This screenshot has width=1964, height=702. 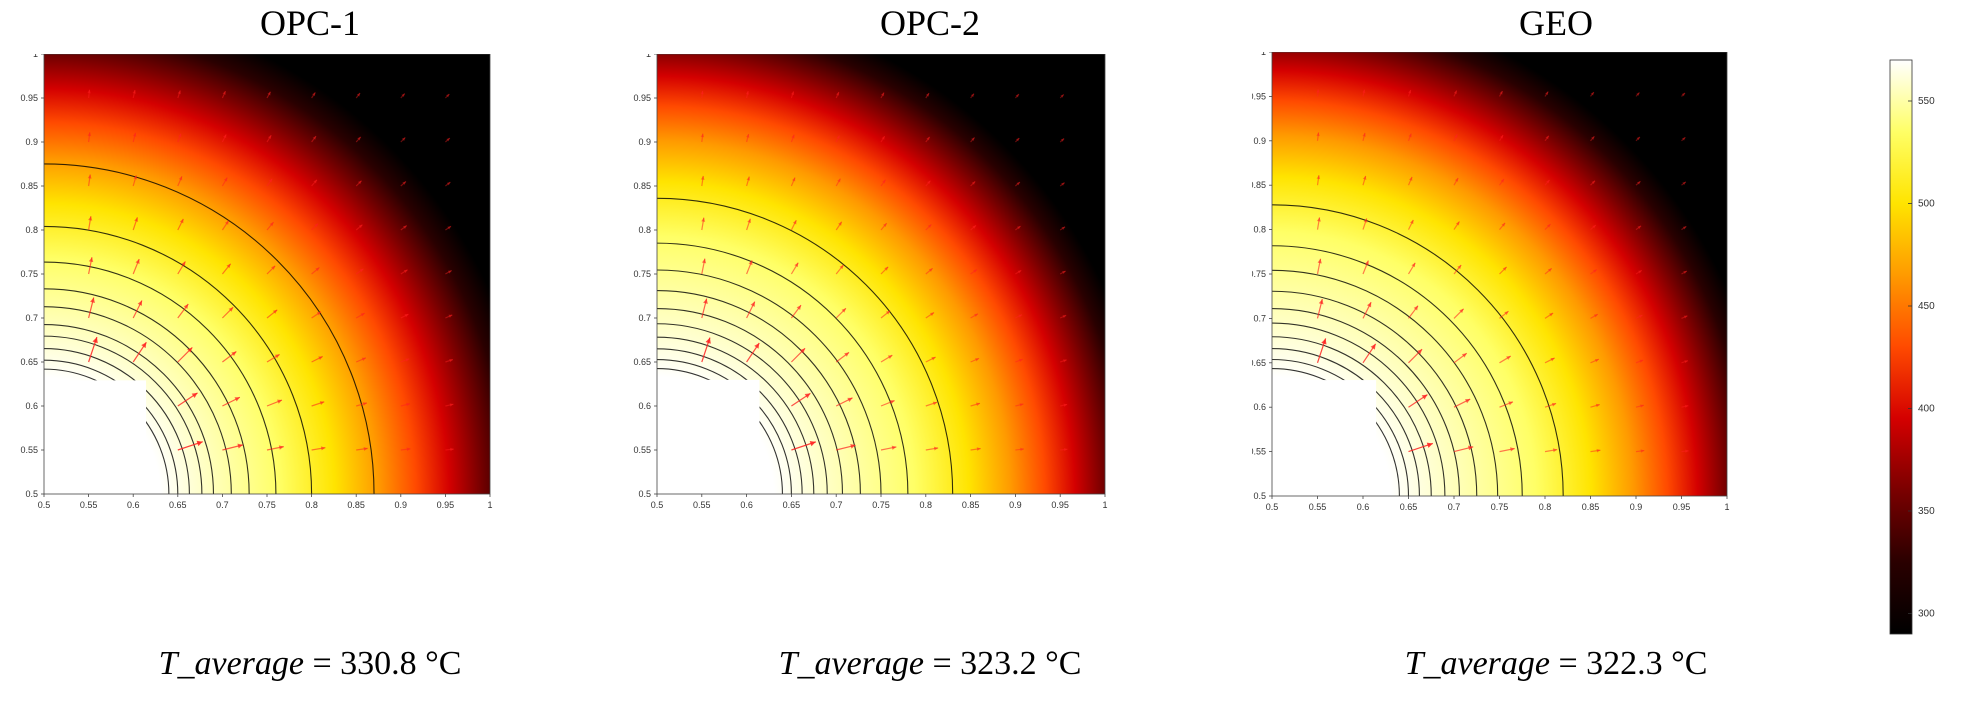 What do you see at coordinates (1007, 663) in the screenshot?
I see `caption-value: = 323.2 °C` at bounding box center [1007, 663].